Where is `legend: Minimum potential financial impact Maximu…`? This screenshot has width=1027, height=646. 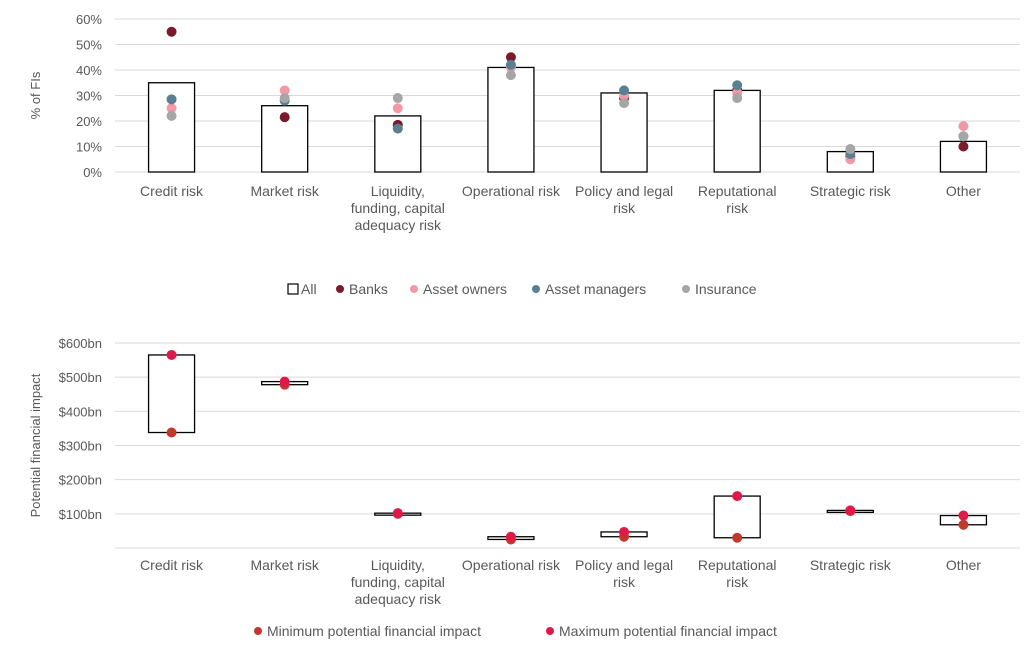
legend: Minimum potential financial impact Maximu… is located at coordinates (515, 631).